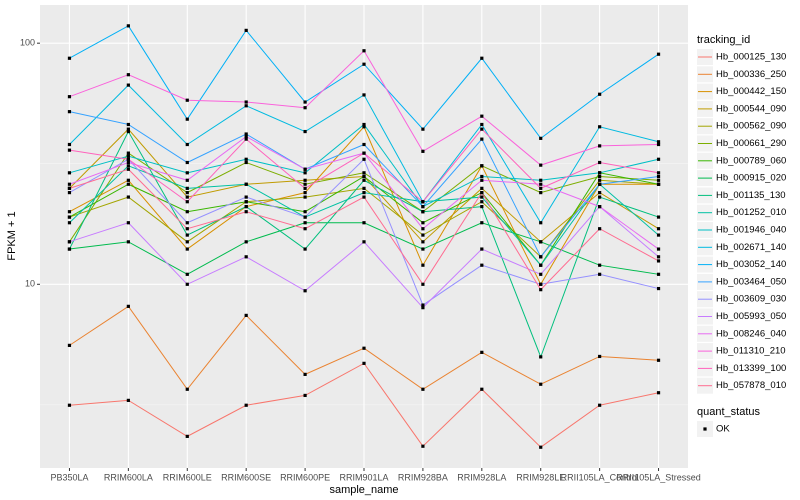 The height and width of the screenshot is (500, 800). I want to click on legend-label: Hb_000661_290, so click(751, 143).